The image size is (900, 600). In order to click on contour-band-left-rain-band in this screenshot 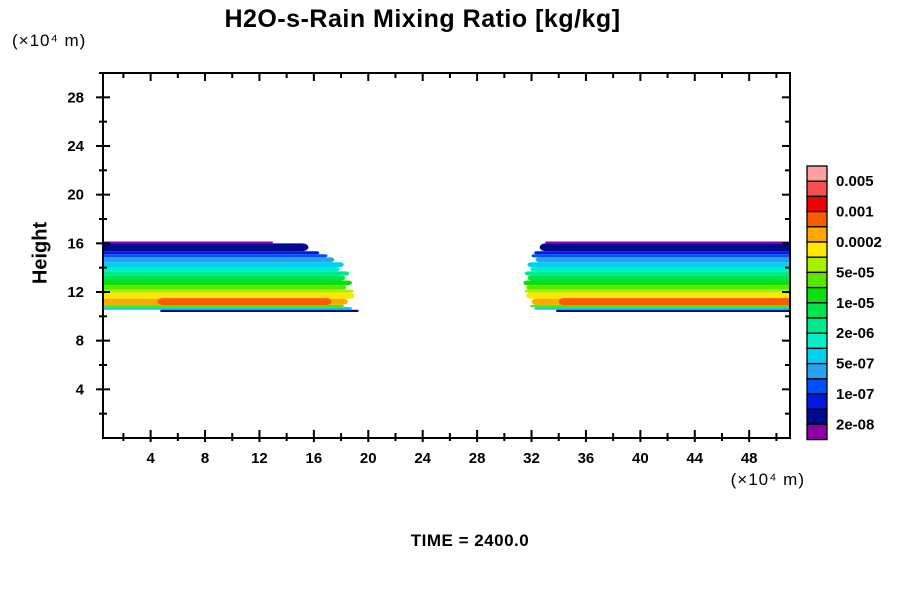, I will do `click(231, 276)`.